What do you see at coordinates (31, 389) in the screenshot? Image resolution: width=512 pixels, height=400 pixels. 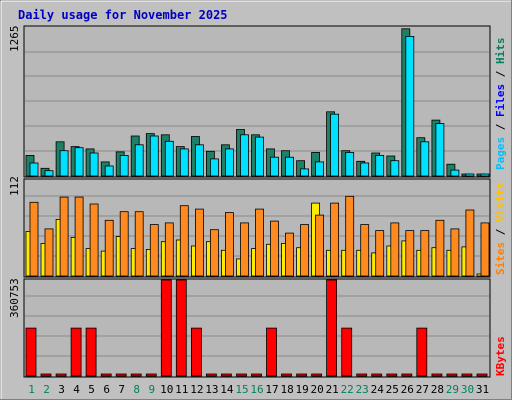 I see `x-tick-label-day-1: 1` at bounding box center [31, 389].